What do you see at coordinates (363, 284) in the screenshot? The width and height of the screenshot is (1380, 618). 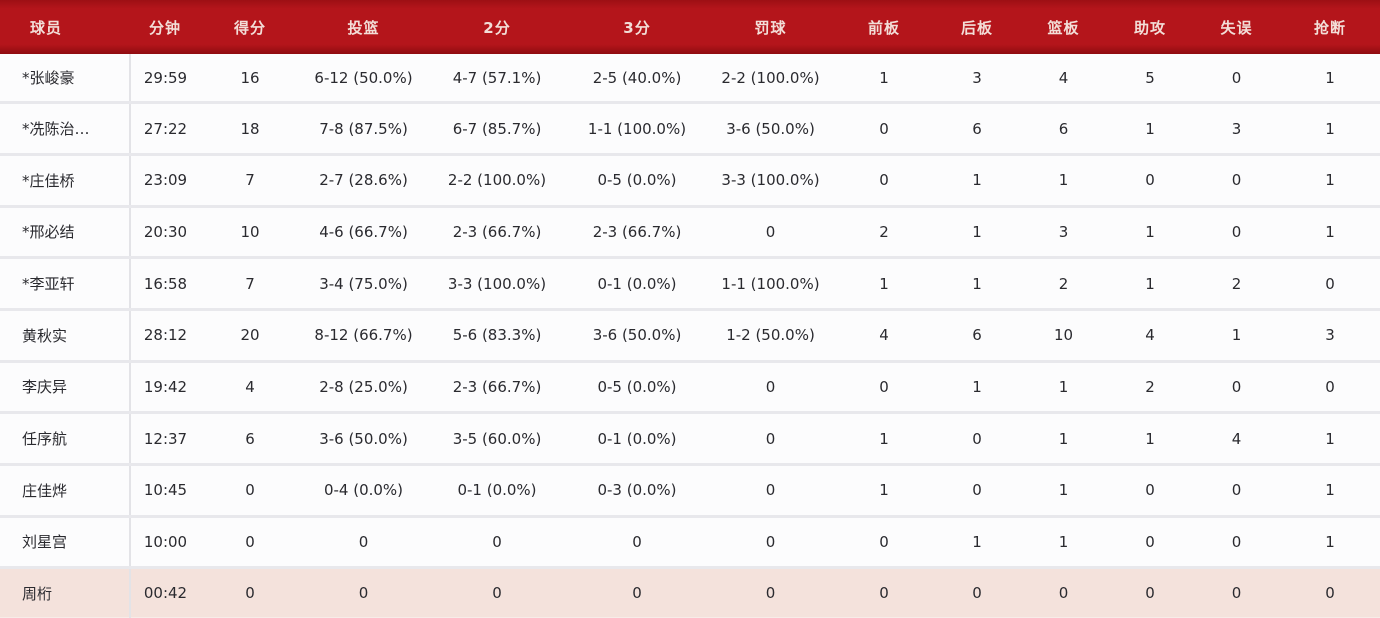 I see `cell-fg: 3-4 (75.0%)` at bounding box center [363, 284].